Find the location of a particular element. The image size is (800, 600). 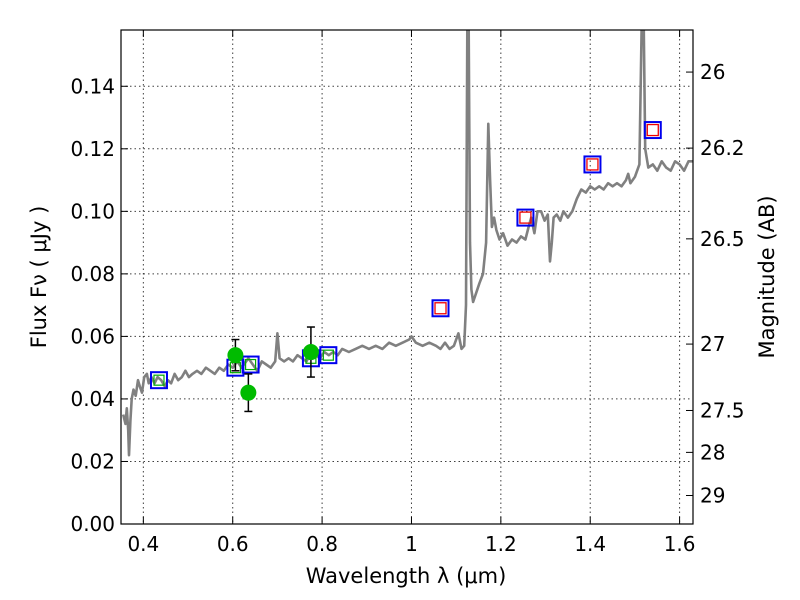

magnitude-tick-label: 29 is located at coordinates (712, 495).